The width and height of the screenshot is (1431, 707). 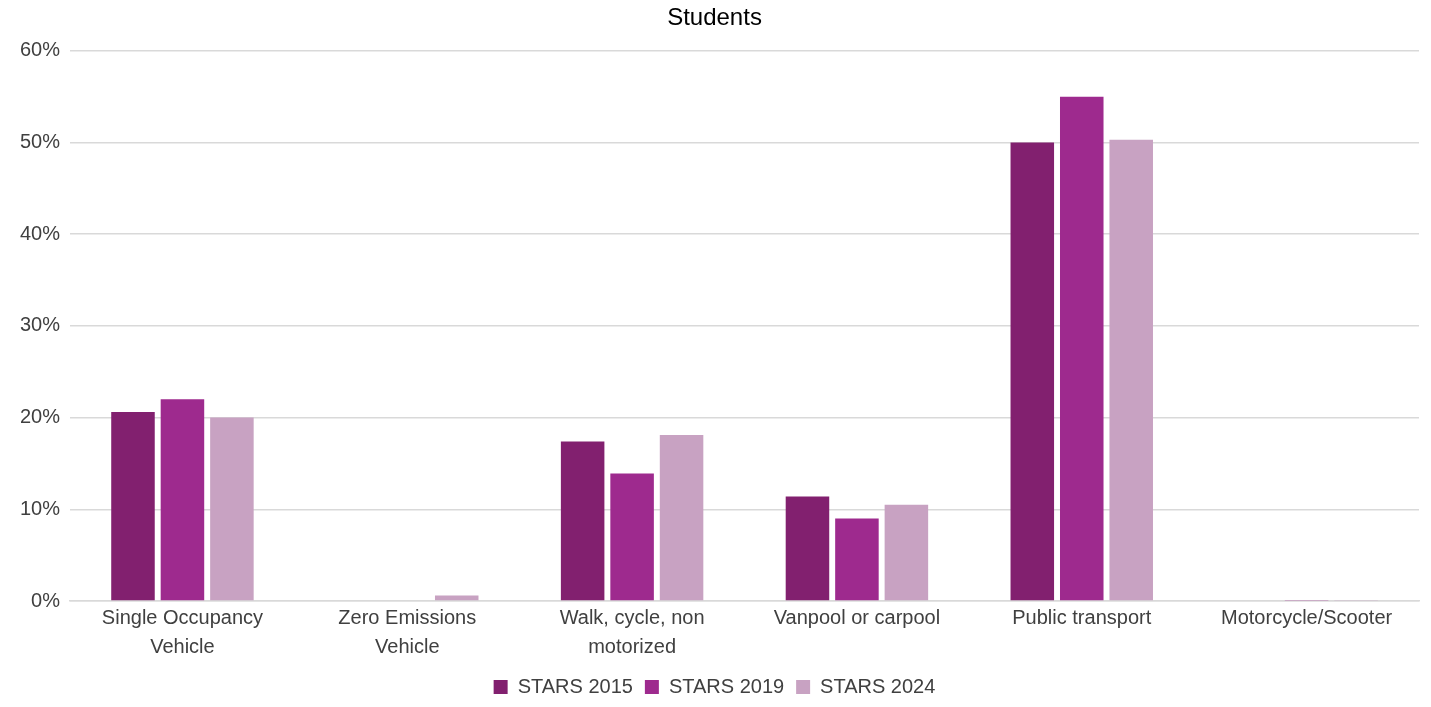 I want to click on x-tick-label: Motorcycle/Scooter, so click(x=1307, y=617).